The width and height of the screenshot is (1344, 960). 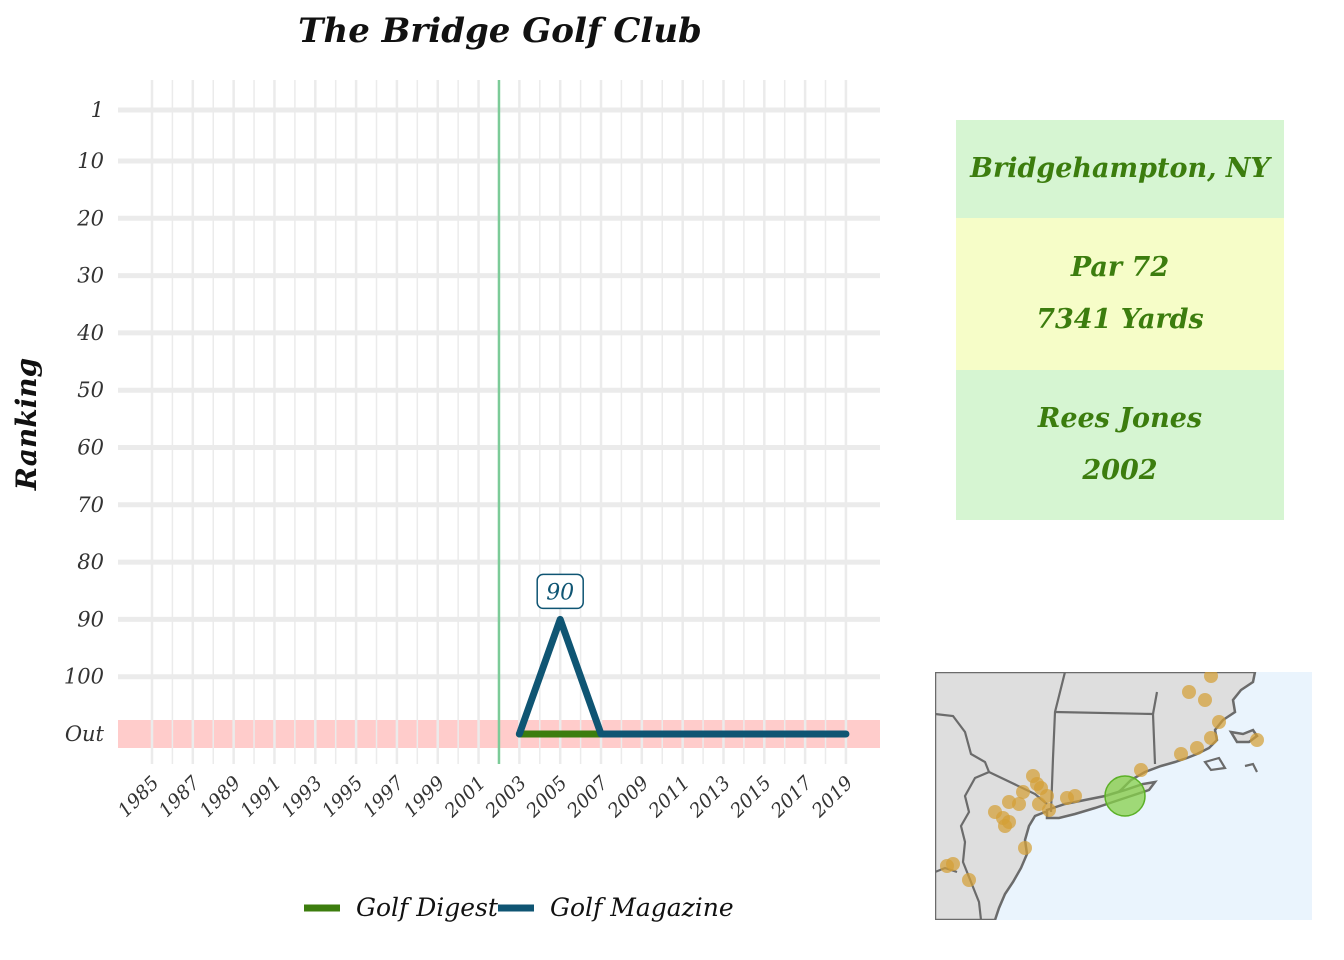 What do you see at coordinates (587, 796) in the screenshot?
I see `x-tick-label: 2007` at bounding box center [587, 796].